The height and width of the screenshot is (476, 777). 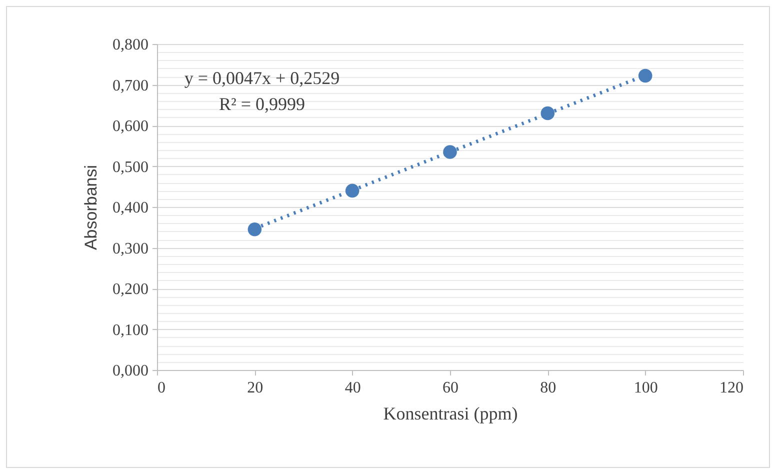 I want to click on x-tick-label: 0, so click(x=162, y=388).